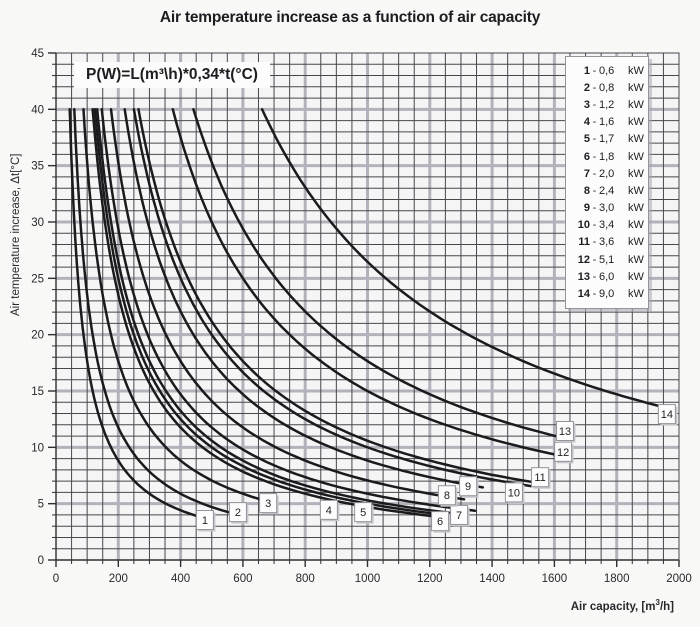 Image resolution: width=700 pixels, height=627 pixels. I want to click on x-axis-label-prefix: Air capacity, [m, so click(613, 606).